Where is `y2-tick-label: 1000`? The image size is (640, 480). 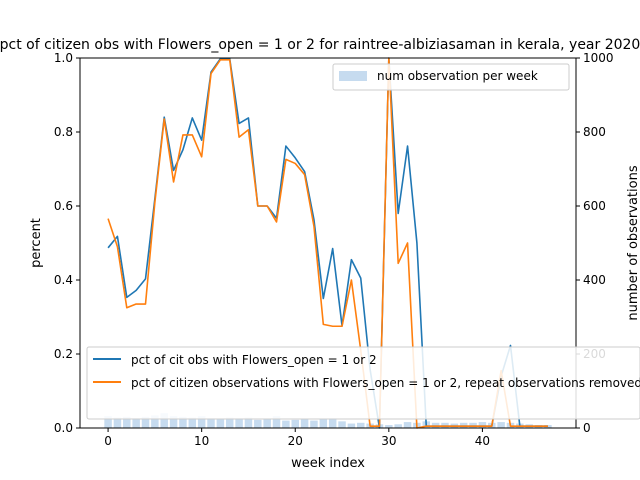 y2-tick-label: 1000 is located at coordinates (598, 58).